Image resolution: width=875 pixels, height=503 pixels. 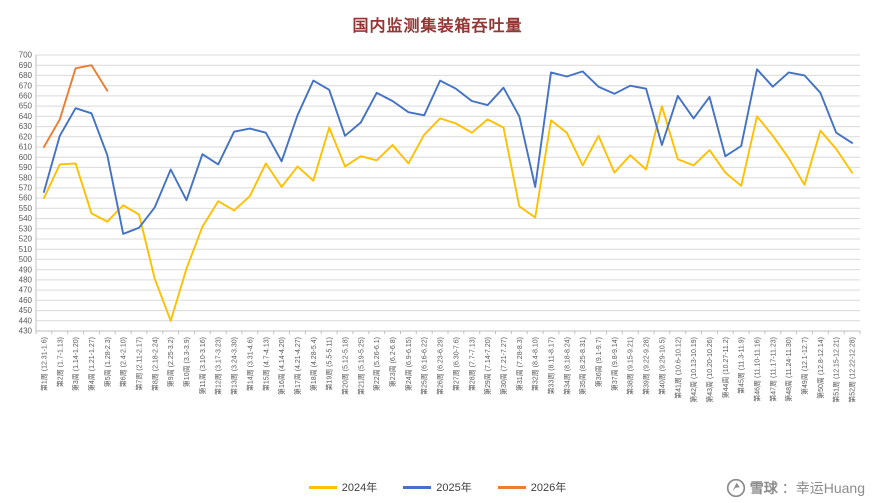 I want to click on svg-text: 第41周 (10.6-10.12), so click(x=677, y=368).